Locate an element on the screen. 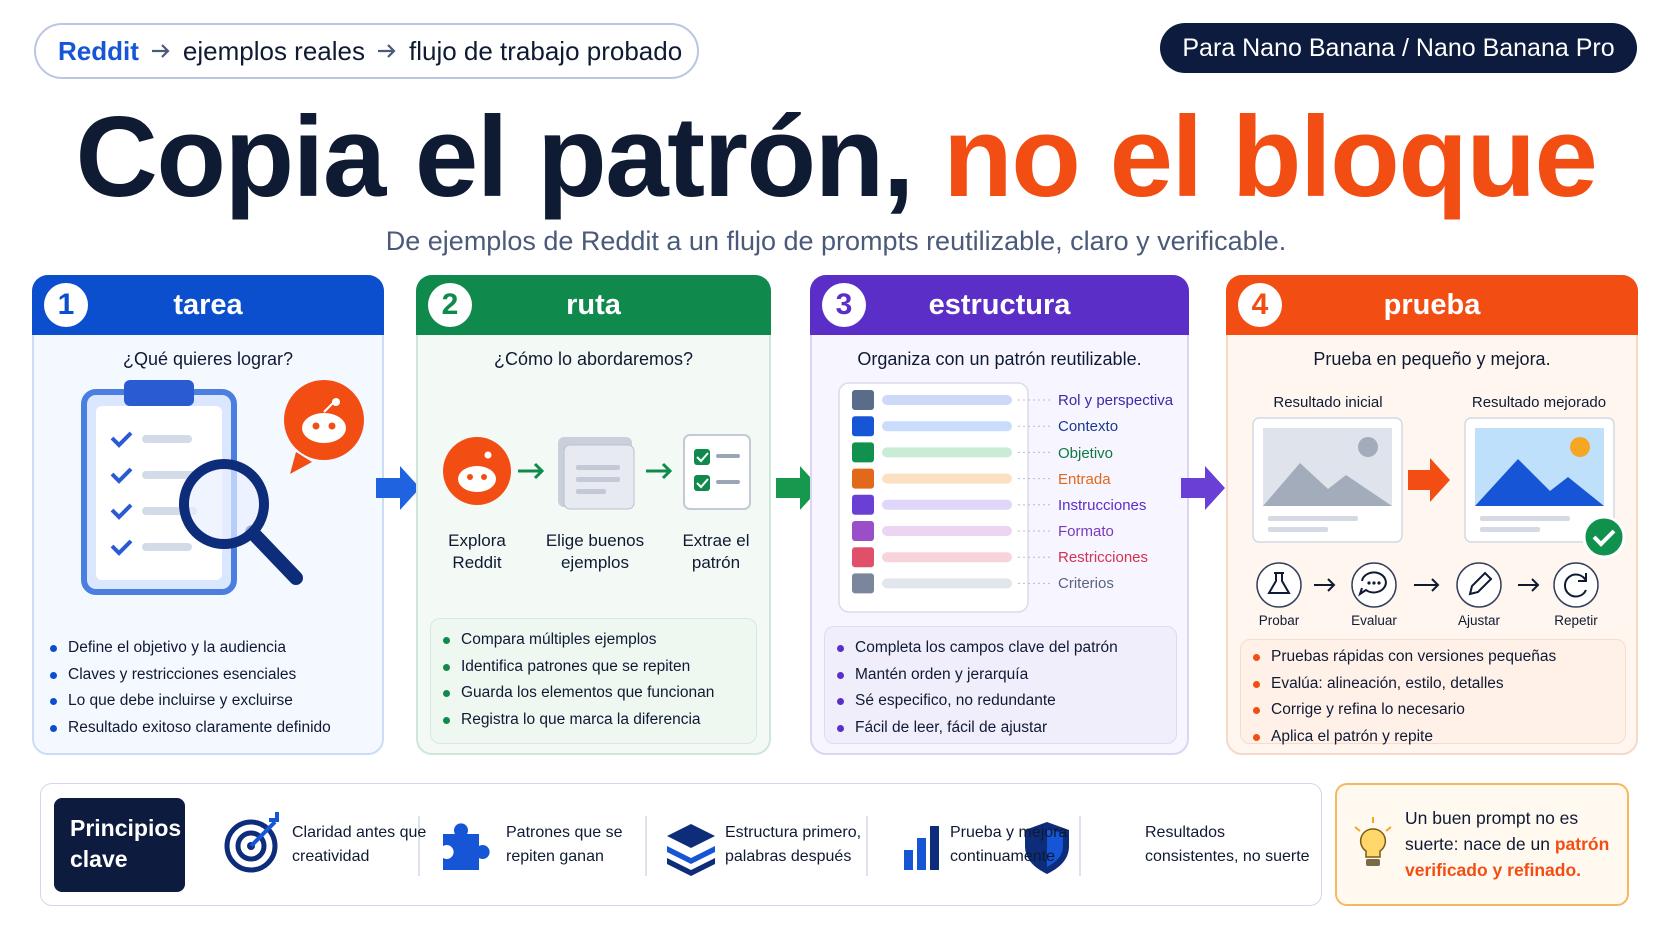 This screenshot has width=1672, height=941. step-question: ¿Cómo lo abordaremos? is located at coordinates (593, 359).